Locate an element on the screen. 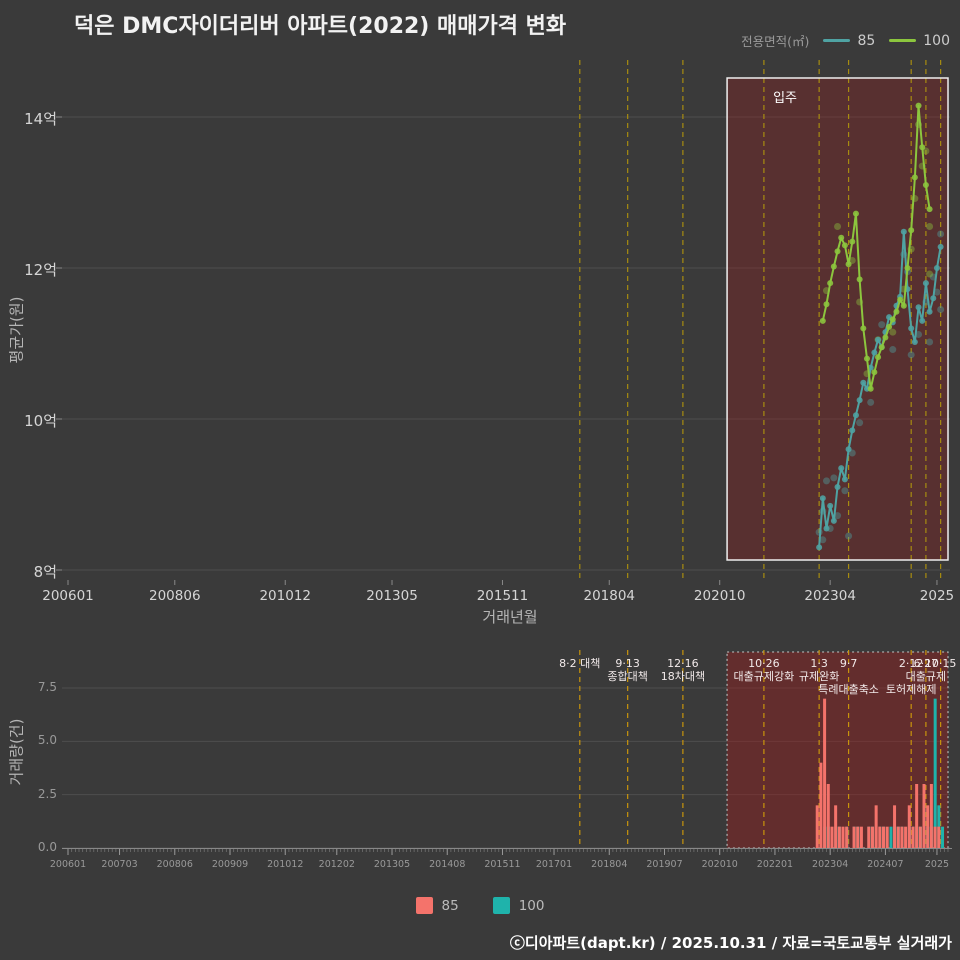 The height and width of the screenshot is (960, 960). volume-y-tick-label: 5.0 is located at coordinates (47, 740).